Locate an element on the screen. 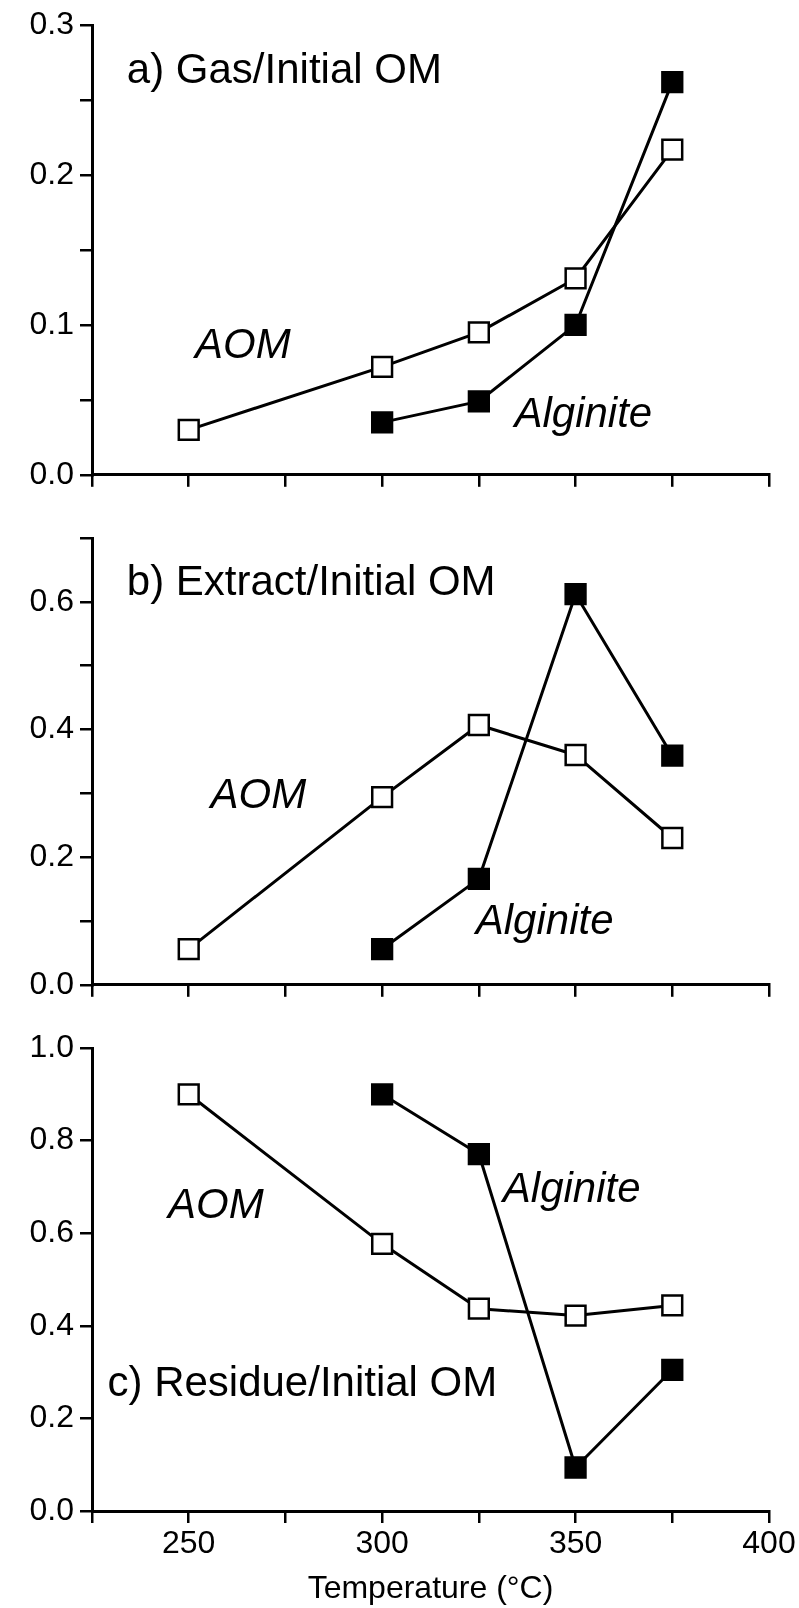  y-tick-label: 0.1 is located at coordinates (51, 322).